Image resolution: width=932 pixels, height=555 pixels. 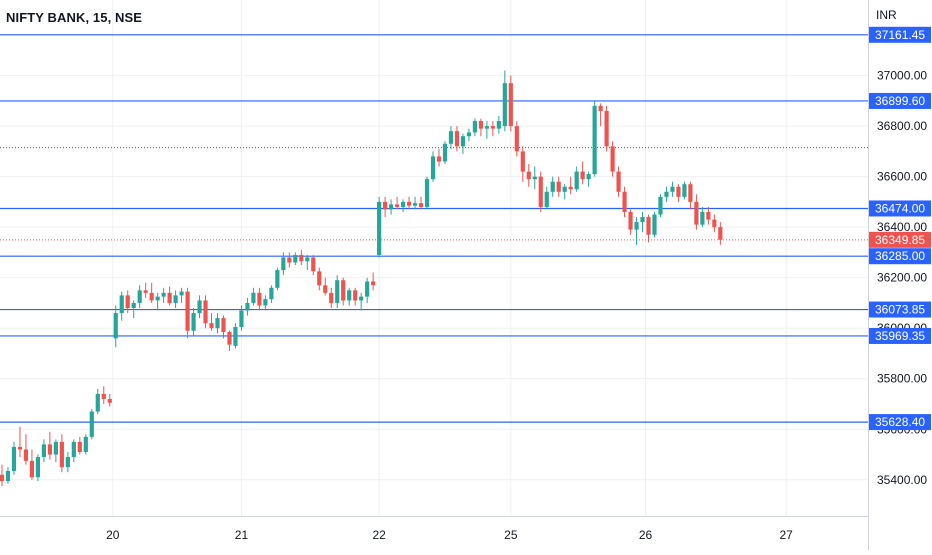 I want to click on price-label-bg, so click(x=900, y=208).